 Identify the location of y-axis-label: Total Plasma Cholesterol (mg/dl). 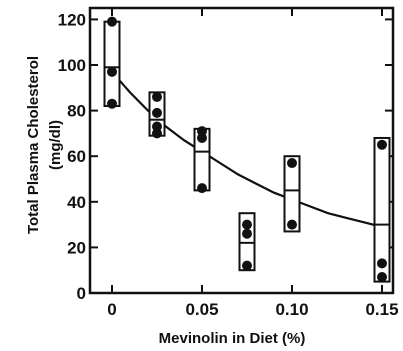
(44, 145).